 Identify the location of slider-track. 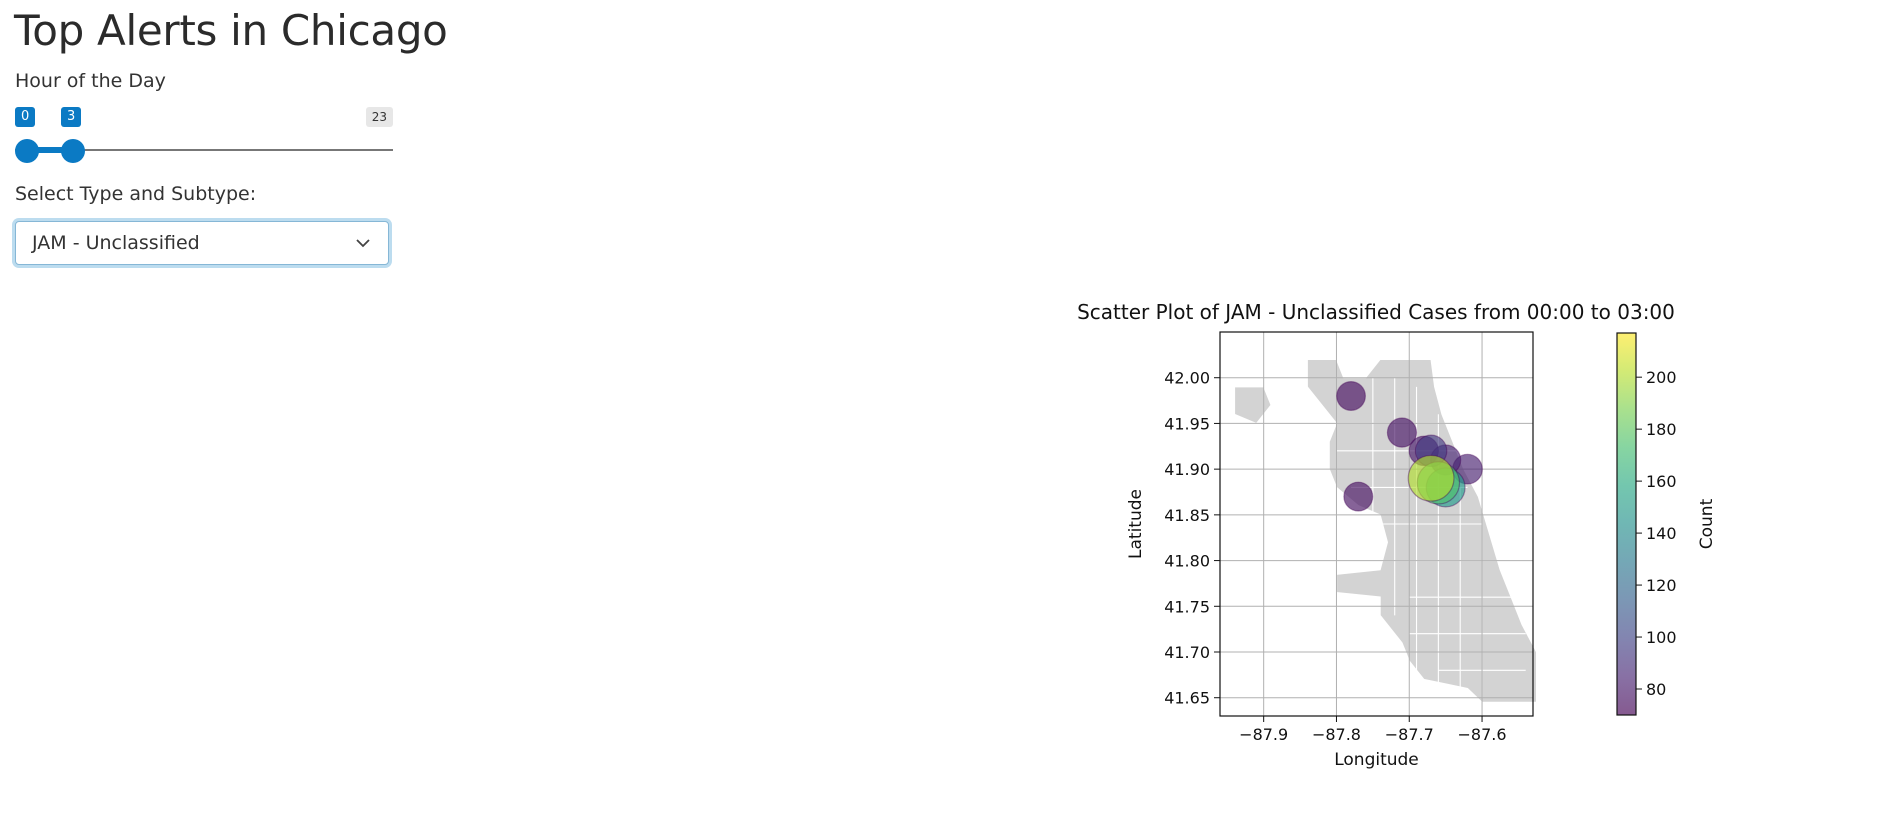
(204, 150).